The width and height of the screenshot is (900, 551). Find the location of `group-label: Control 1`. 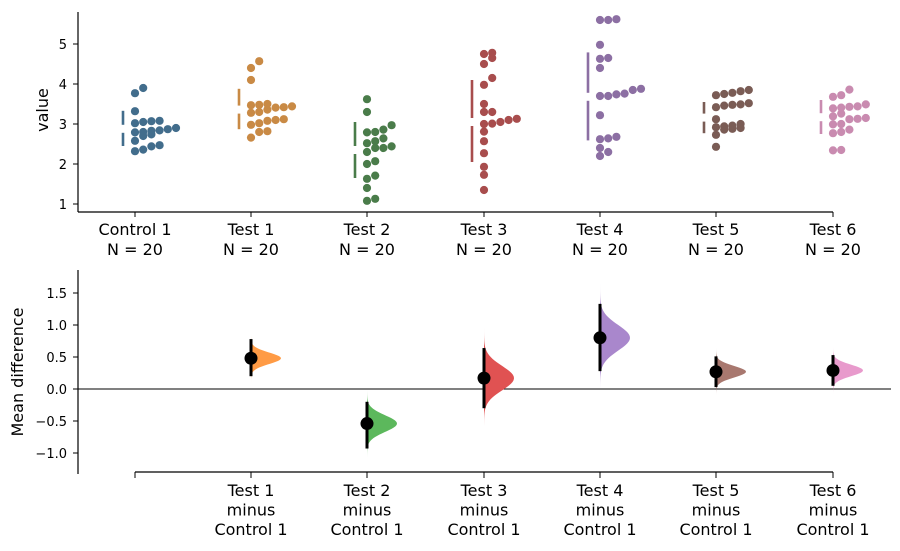

group-label: Control 1 is located at coordinates (134, 229).